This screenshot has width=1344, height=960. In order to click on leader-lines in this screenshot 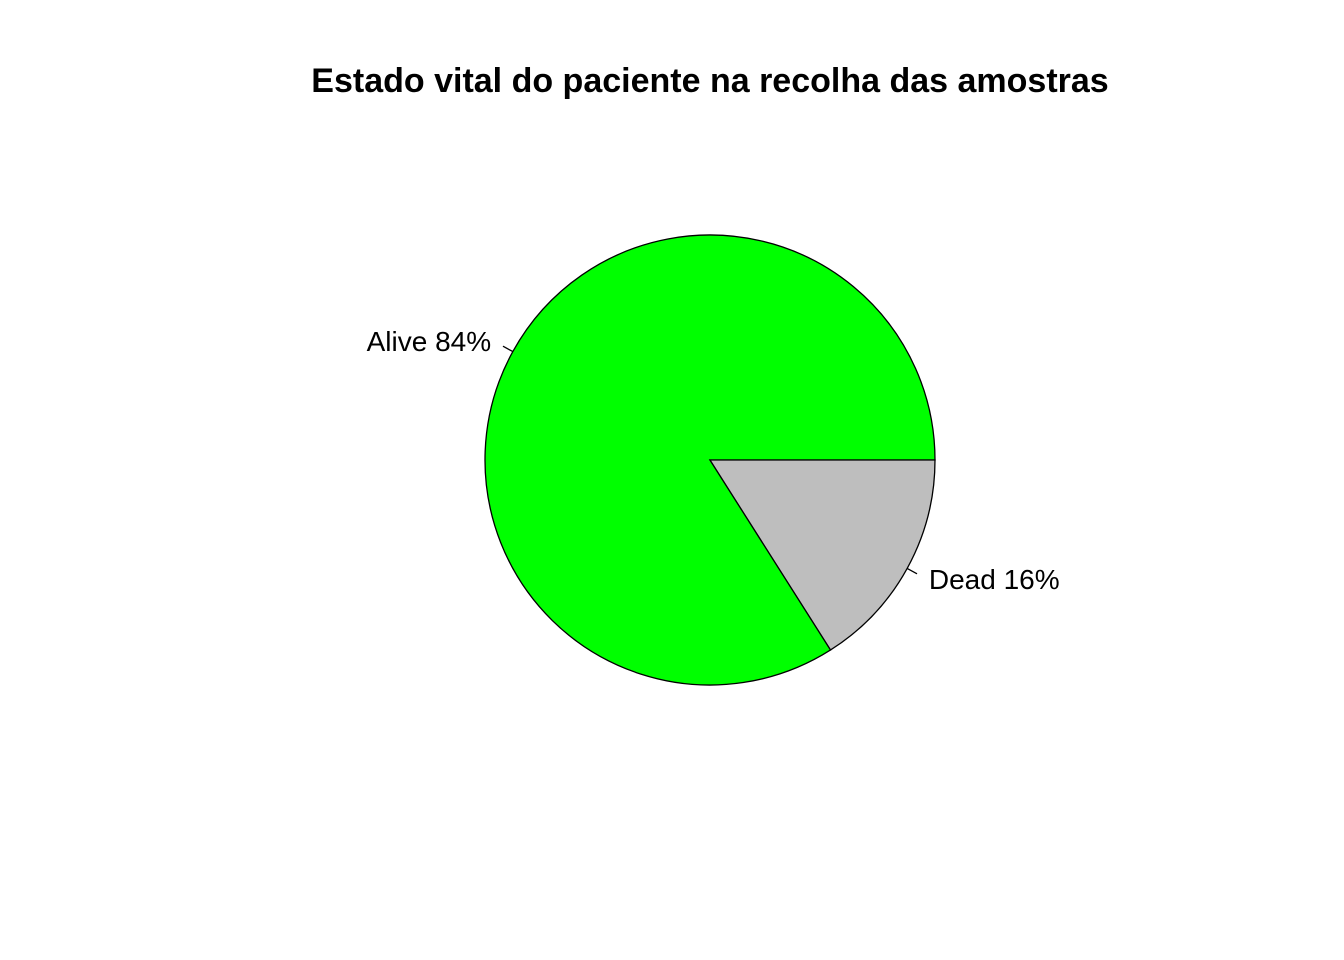, I will do `click(710, 460)`.